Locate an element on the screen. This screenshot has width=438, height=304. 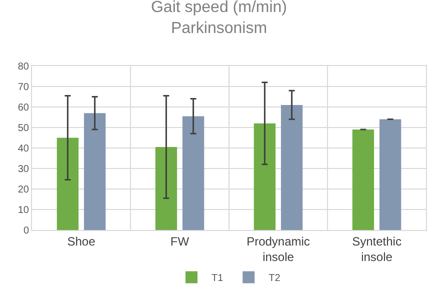
x-tick-label: Prodynamic insole is located at coordinates (278, 249).